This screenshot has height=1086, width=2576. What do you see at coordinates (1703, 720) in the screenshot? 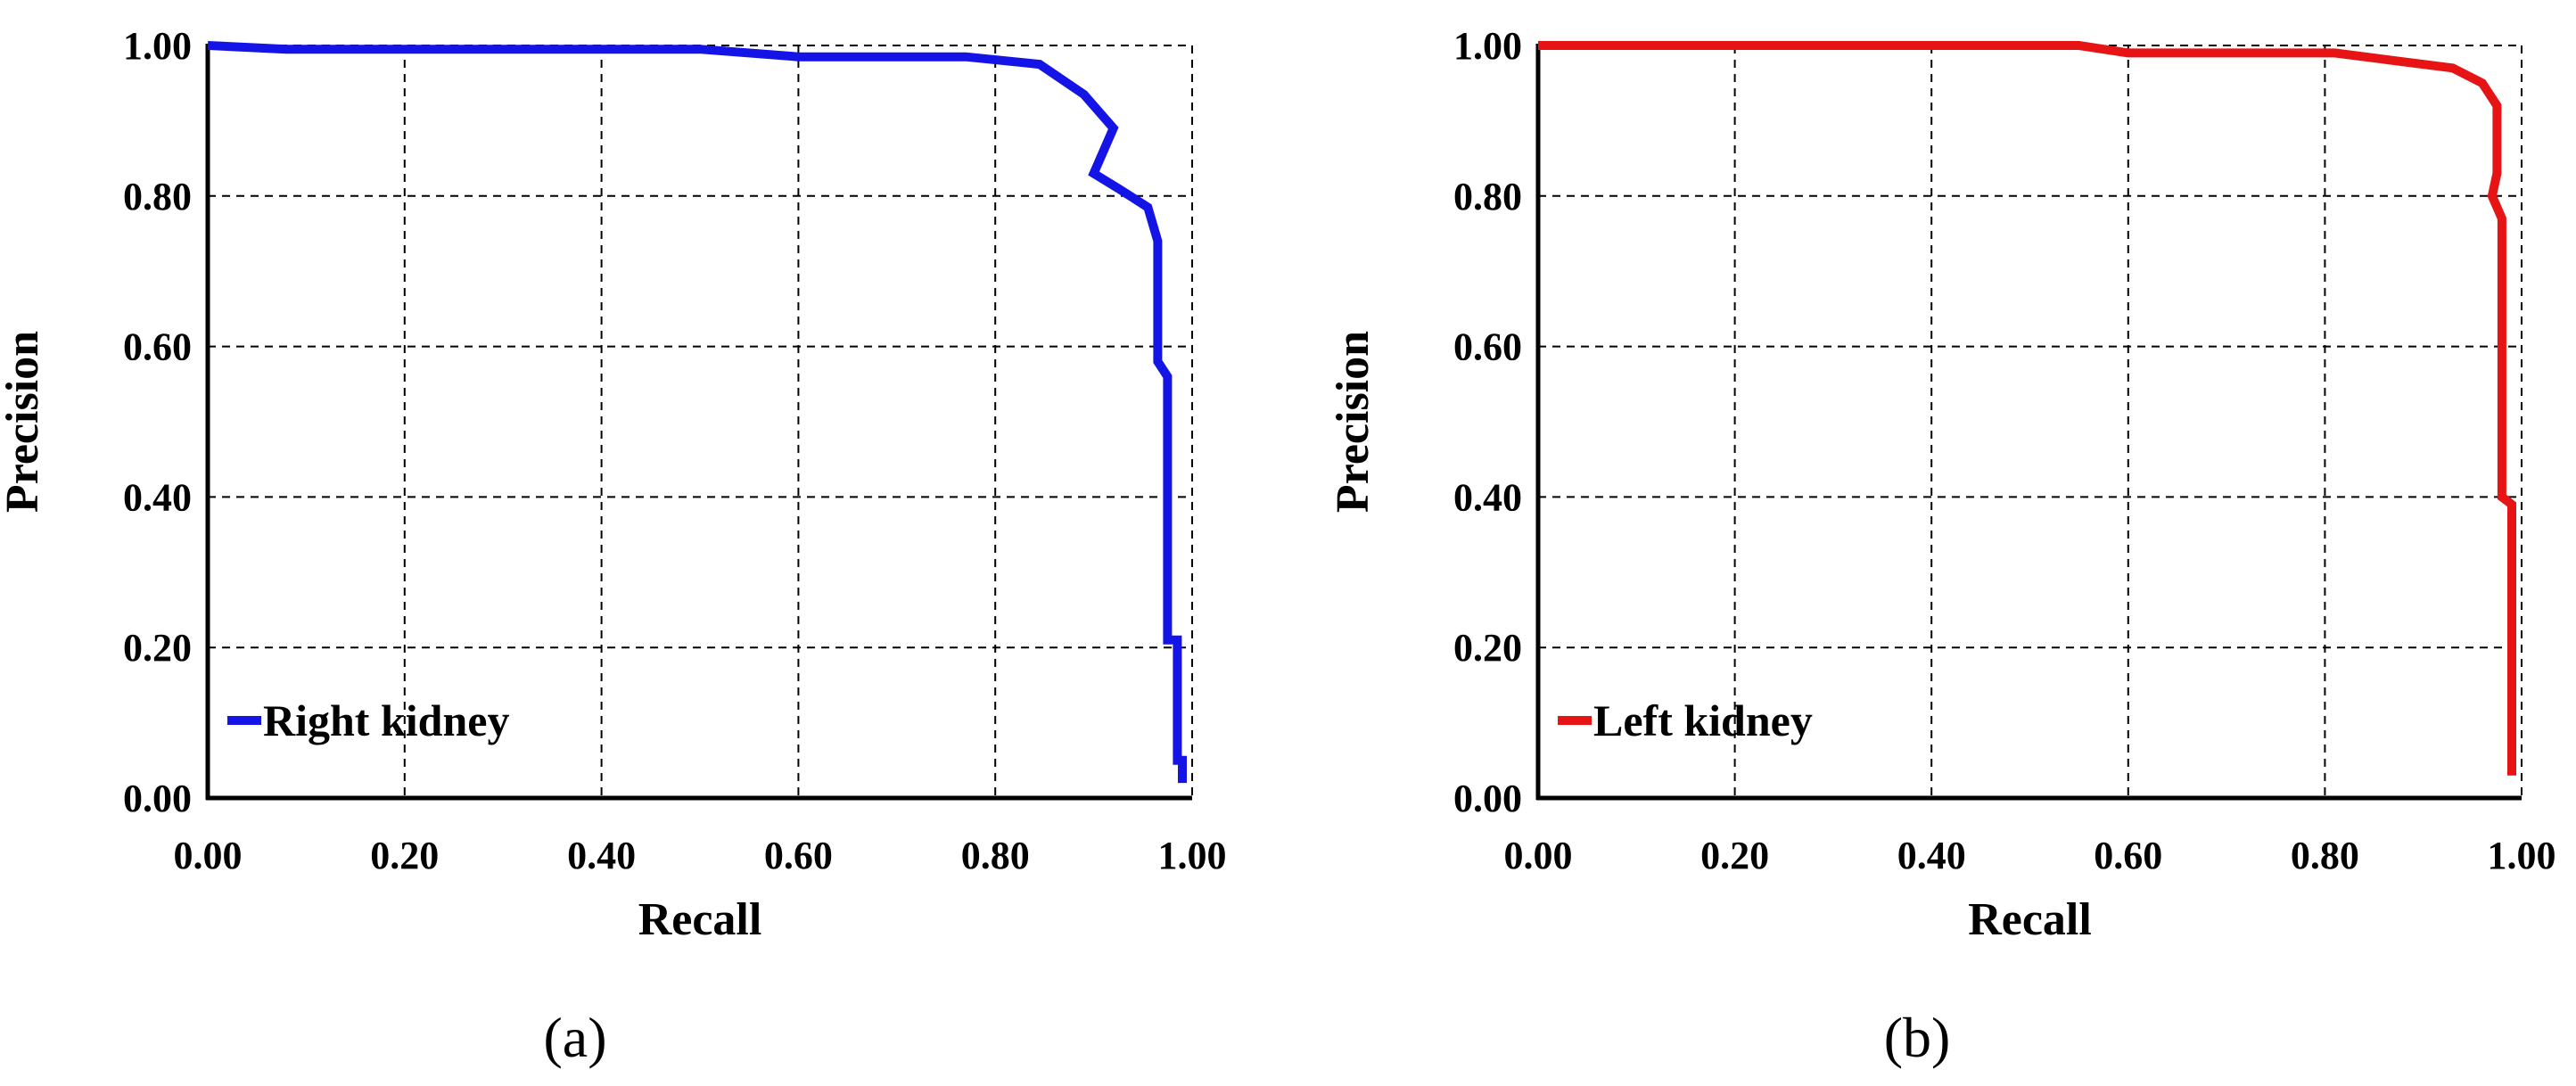
I see `legend-label: Left kidney` at bounding box center [1703, 720].